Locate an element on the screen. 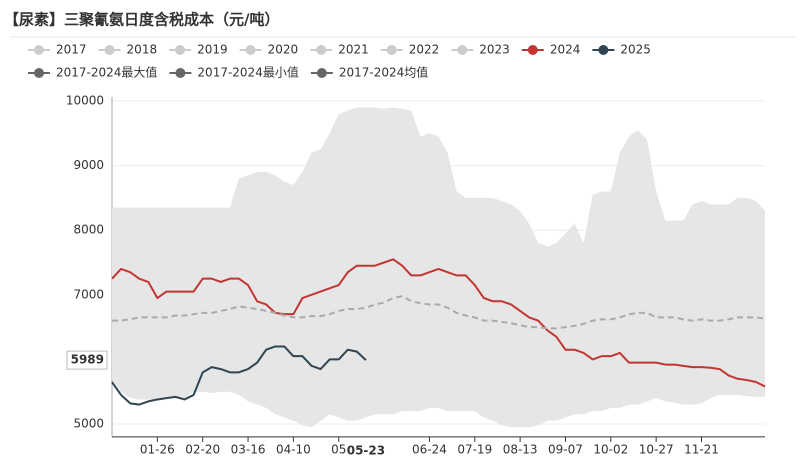 Image resolution: width=807 pixels, height=460 pixels. y-tick-label: 8000 is located at coordinates (88, 230).